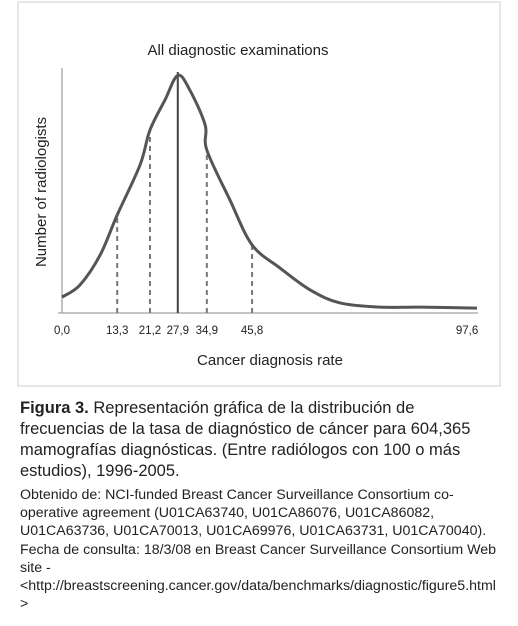 The width and height of the screenshot is (518, 626). What do you see at coordinates (178, 331) in the screenshot?
I see `x-tick-label: 27,9` at bounding box center [178, 331].